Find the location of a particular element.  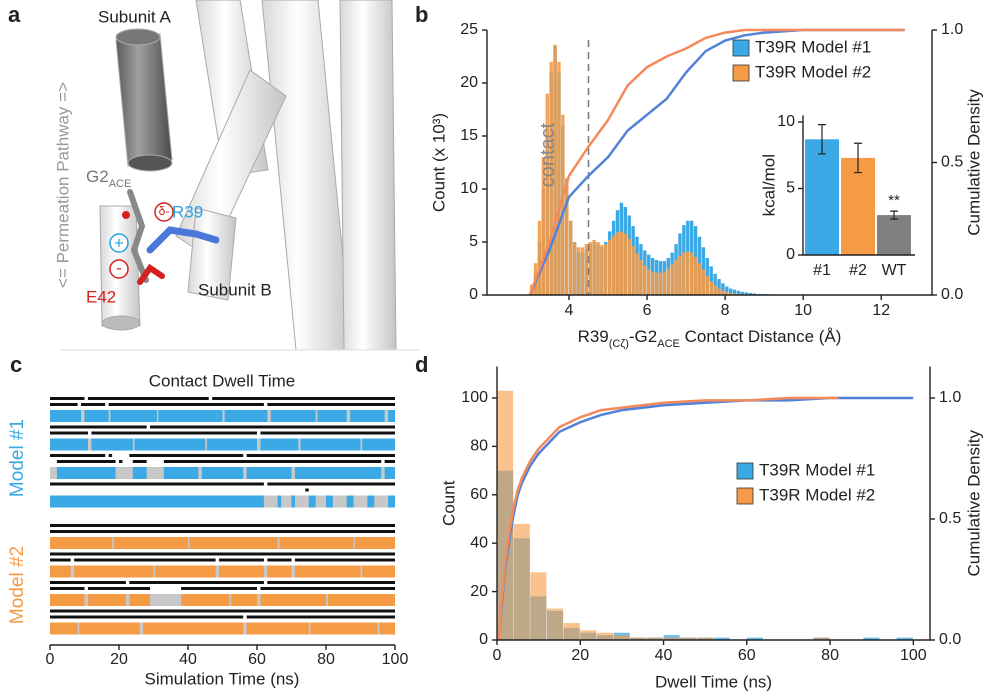

x-tick-label: 0 is located at coordinates (50, 659).